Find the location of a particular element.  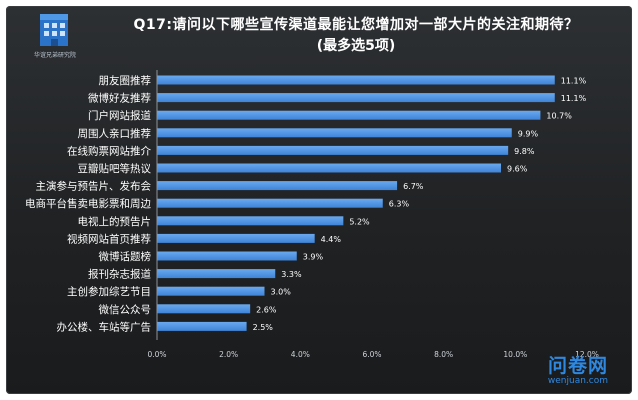

category-label: 主演参与预告片、发布会 is located at coordinates (94, 186).